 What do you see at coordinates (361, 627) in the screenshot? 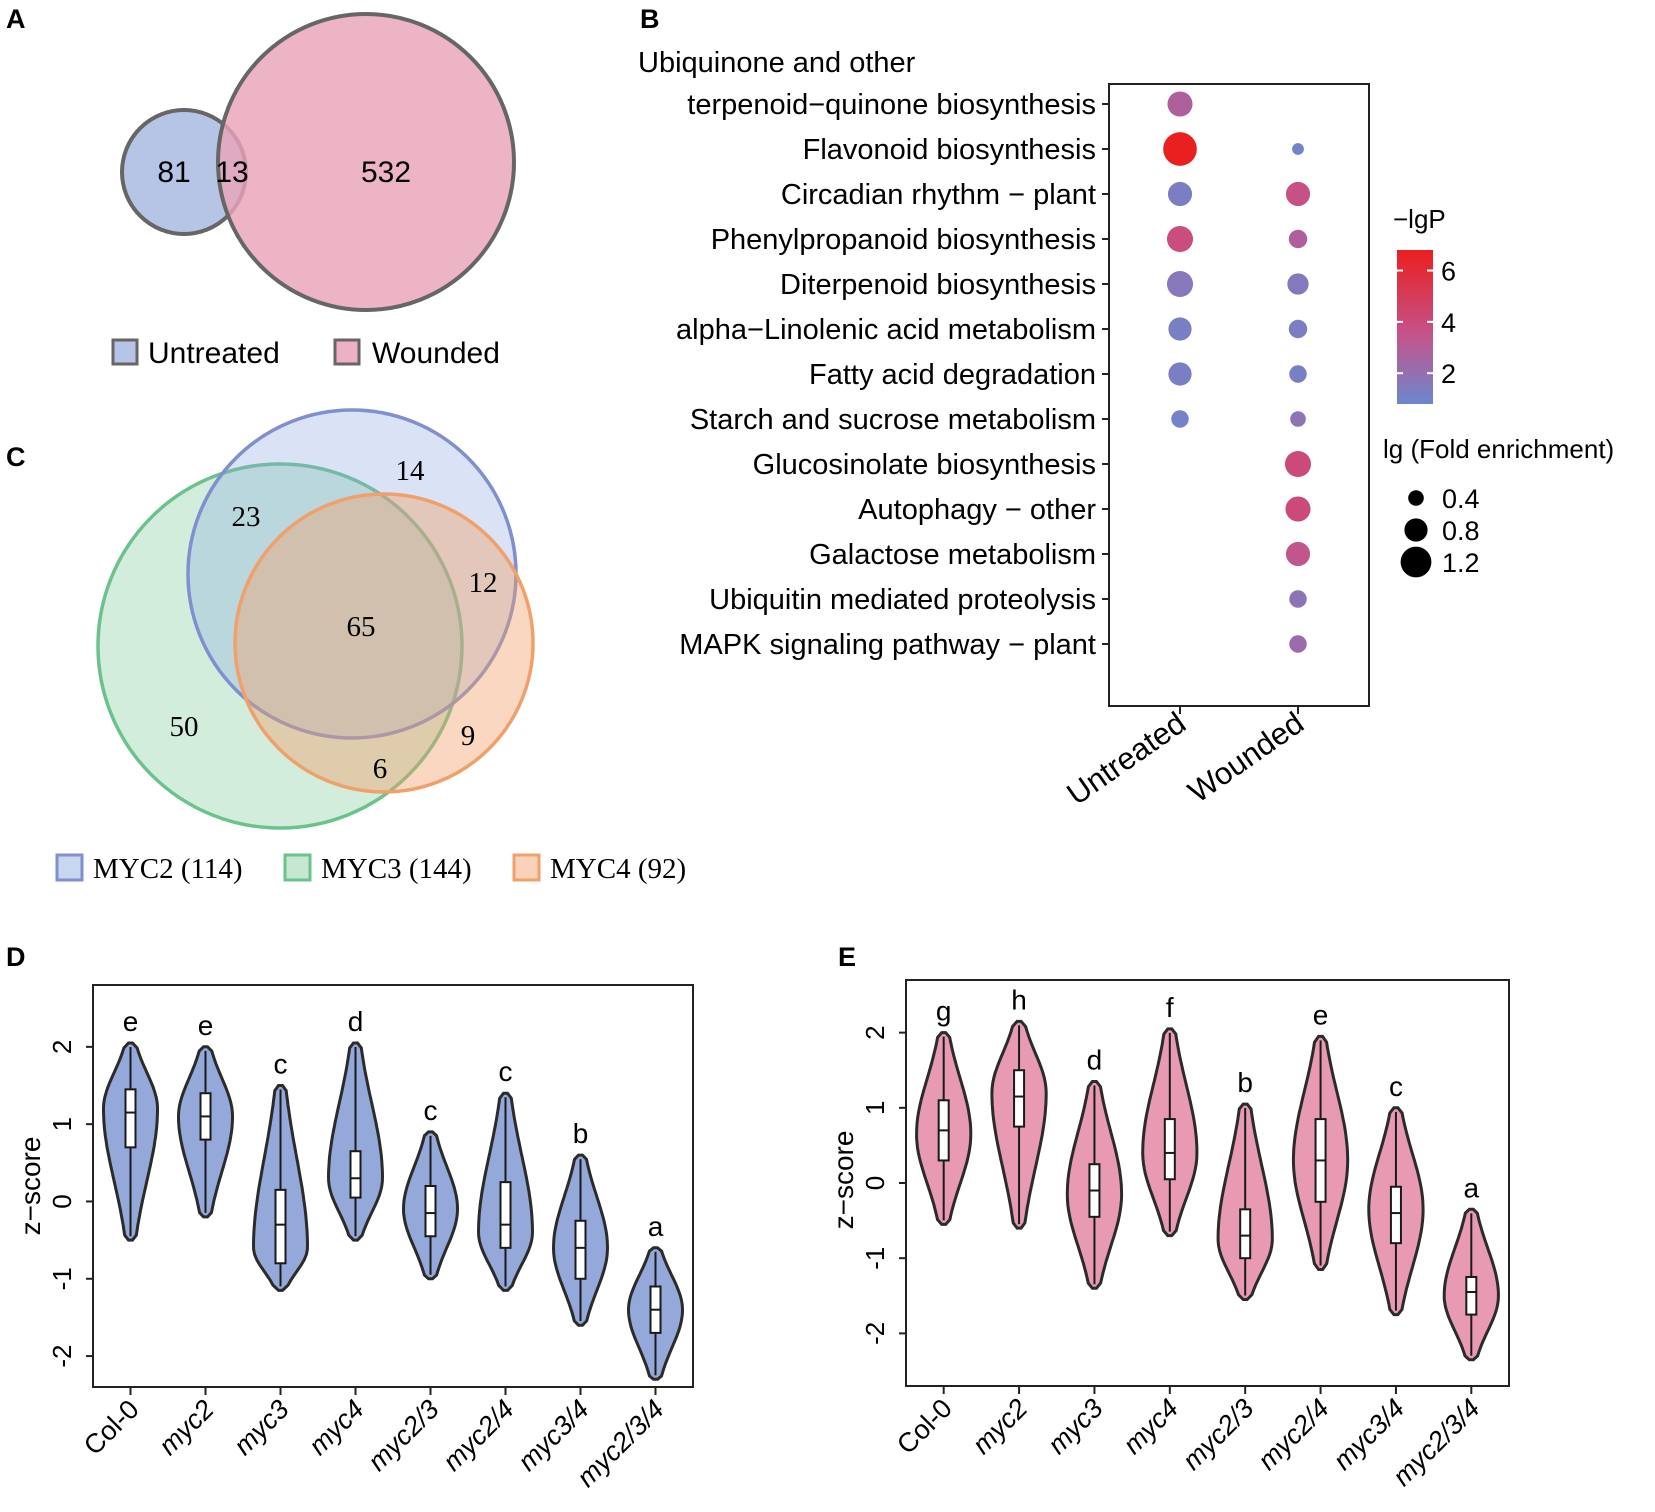
I see `venn-c-all: 65` at bounding box center [361, 627].